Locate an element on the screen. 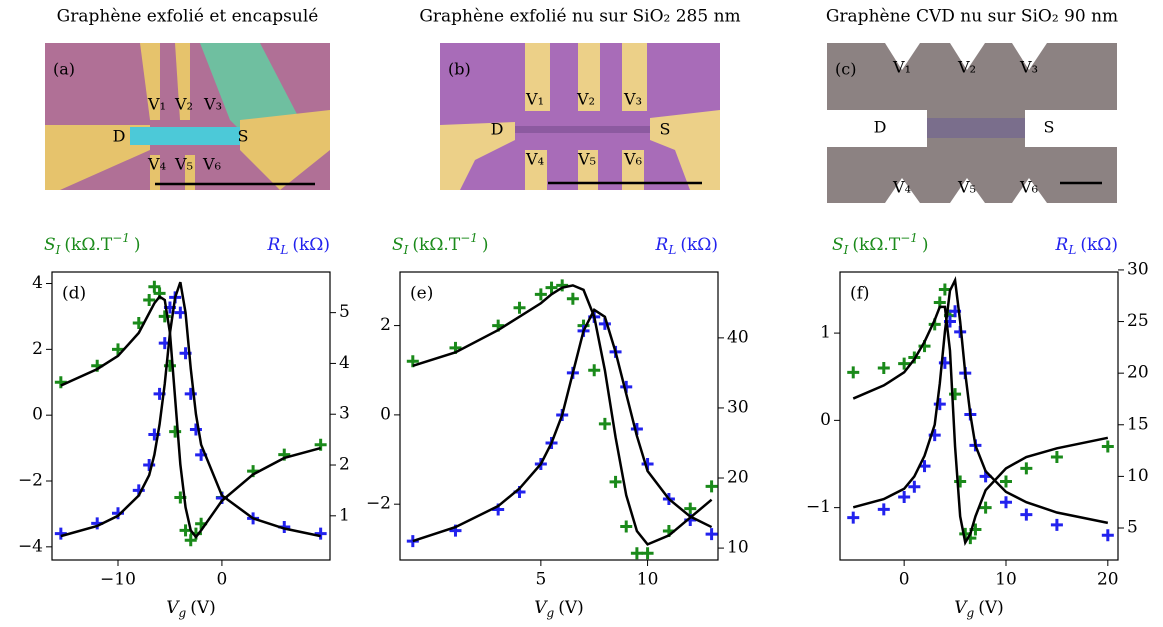 The image size is (1163, 627). x-tick-label: 5 is located at coordinates (540, 580).